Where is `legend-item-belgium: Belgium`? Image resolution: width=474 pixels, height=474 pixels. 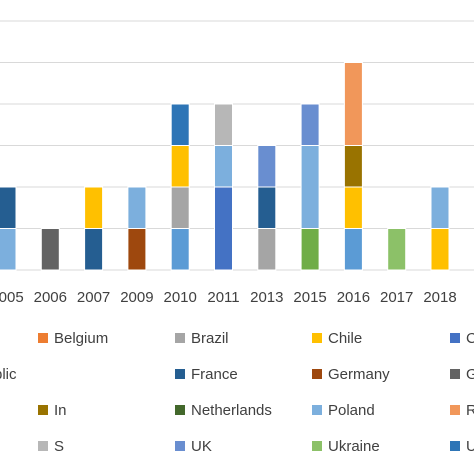
legend-item-belgium: Belgium is located at coordinates (73, 338).